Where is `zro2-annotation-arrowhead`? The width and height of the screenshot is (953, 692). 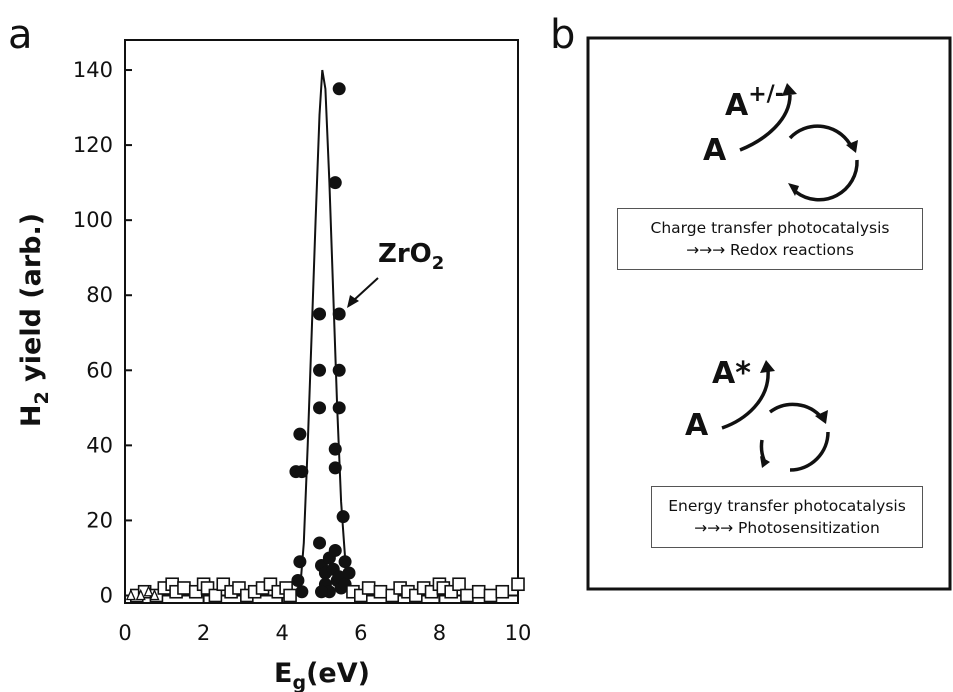
zro2-annotation-arrowhead is located at coordinates (353, 301).